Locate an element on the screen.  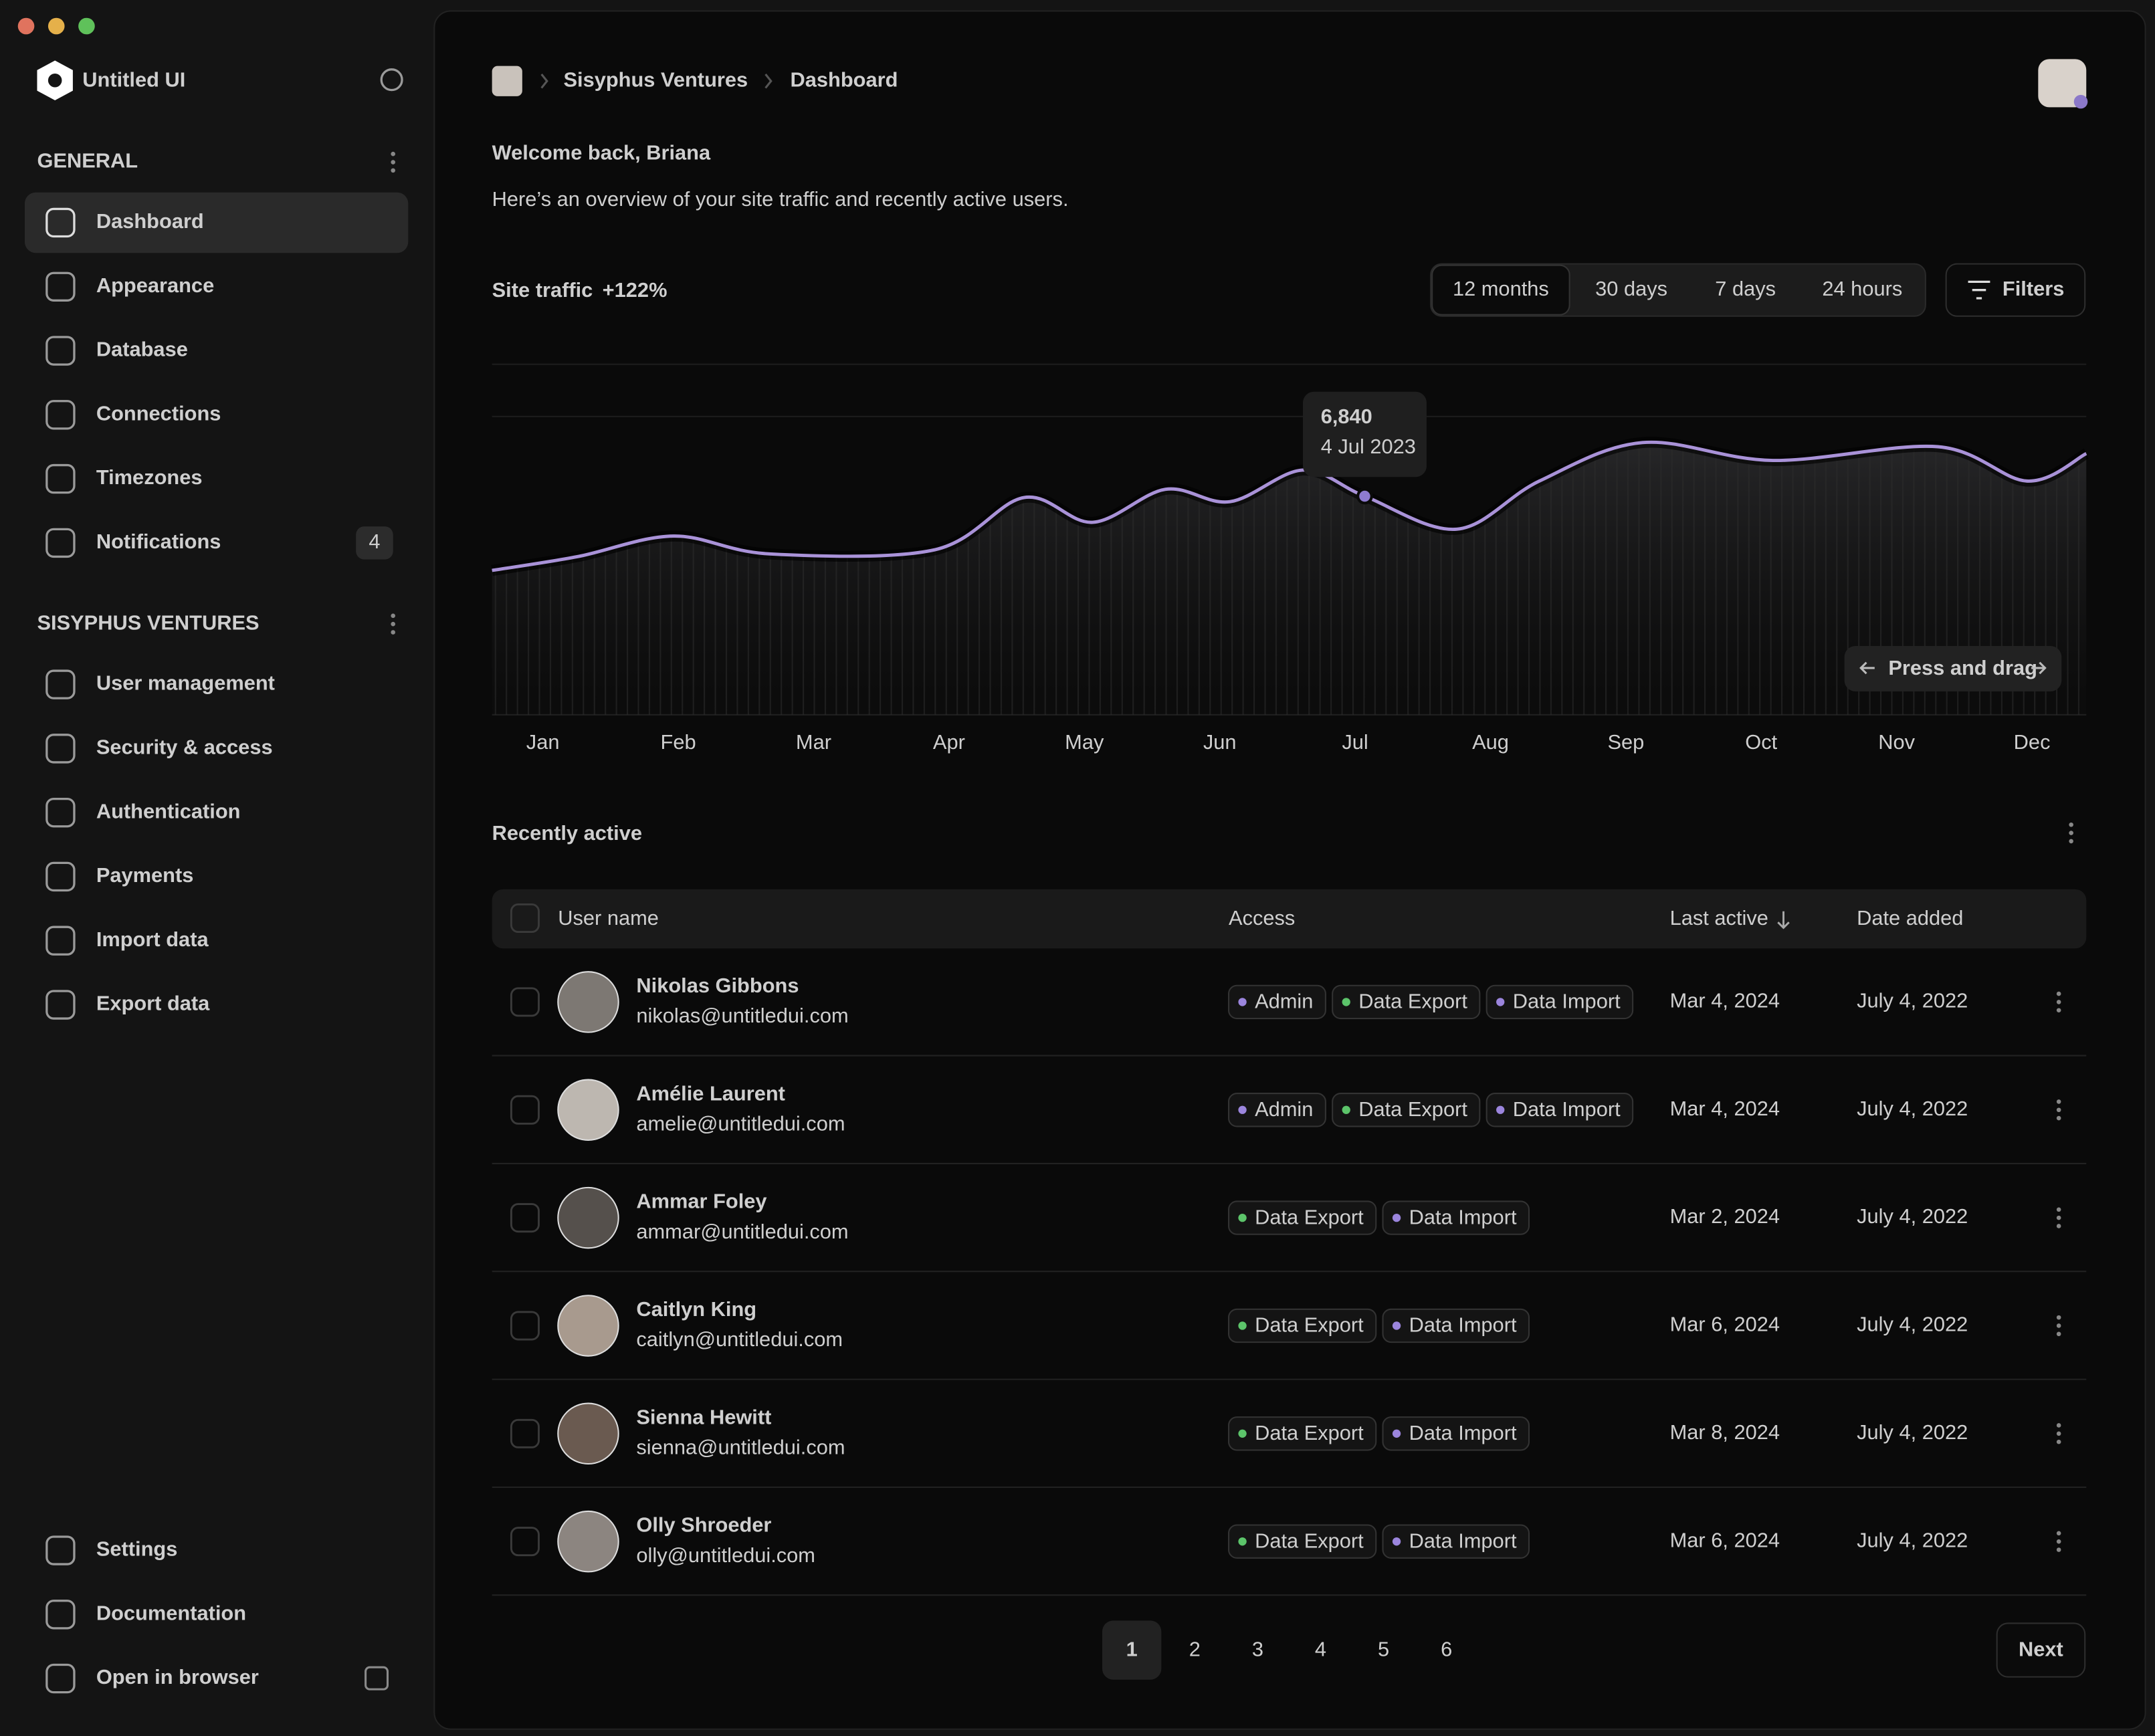
nav-item: Documentation is located at coordinates (171, 1612).